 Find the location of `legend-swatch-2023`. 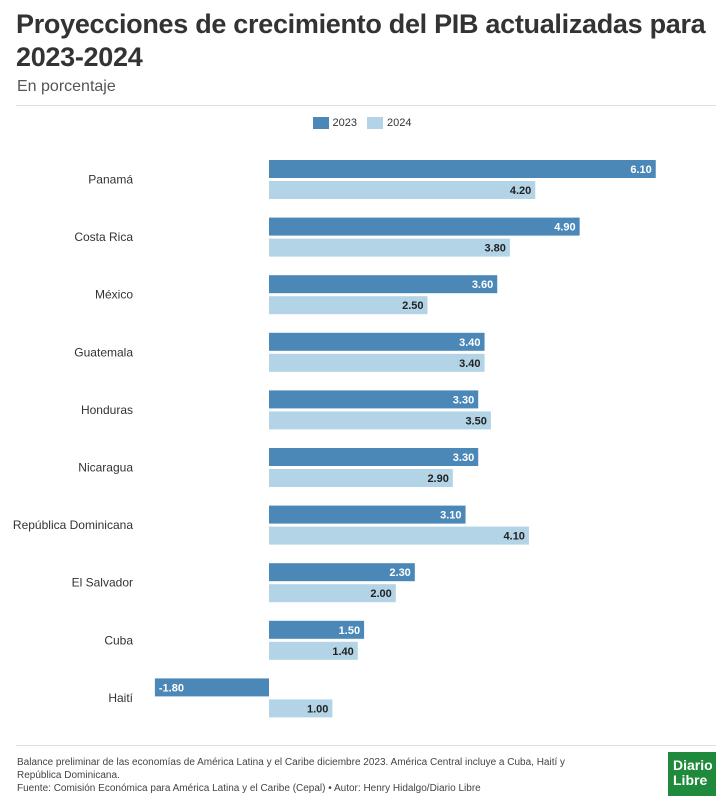

legend-swatch-2023 is located at coordinates (320, 123).